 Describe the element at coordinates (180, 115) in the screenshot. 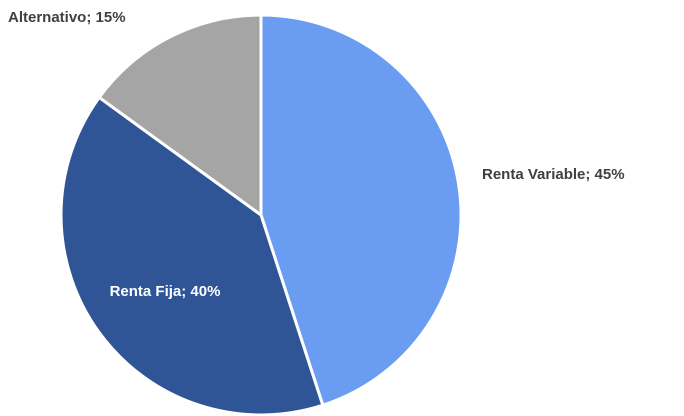

I see `pie-slice` at that location.